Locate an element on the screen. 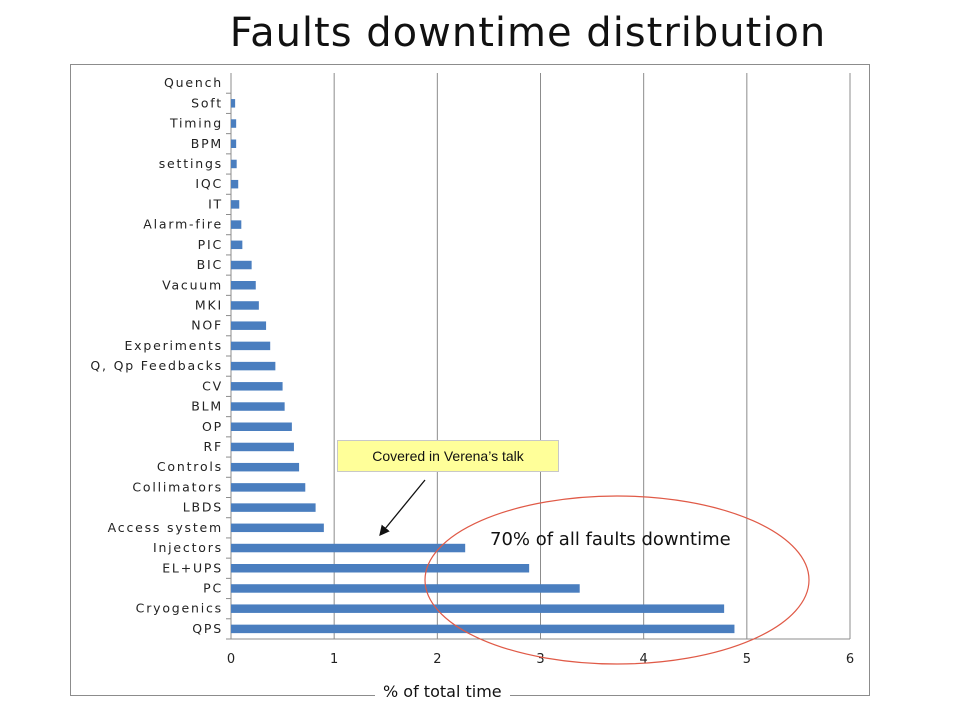 The image size is (960, 720). category-label: Soft is located at coordinates (207, 102).